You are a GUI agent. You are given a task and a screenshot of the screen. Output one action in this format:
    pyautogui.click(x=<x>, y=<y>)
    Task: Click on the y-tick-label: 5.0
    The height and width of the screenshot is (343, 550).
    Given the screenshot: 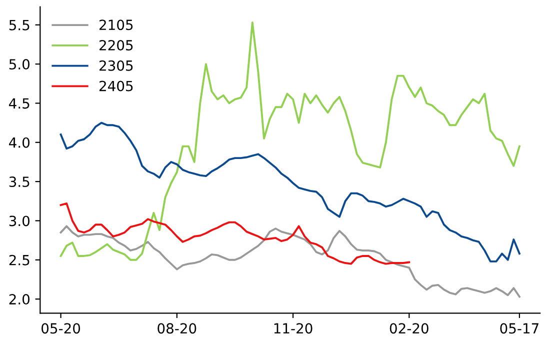 What is the action you would take?
    pyautogui.click(x=19, y=64)
    